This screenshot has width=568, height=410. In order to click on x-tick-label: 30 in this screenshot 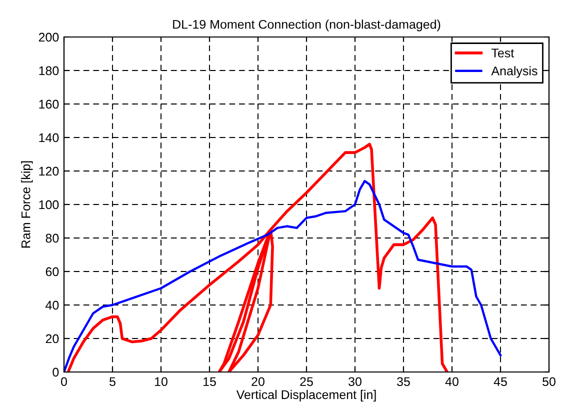, I will do `click(355, 381)`.